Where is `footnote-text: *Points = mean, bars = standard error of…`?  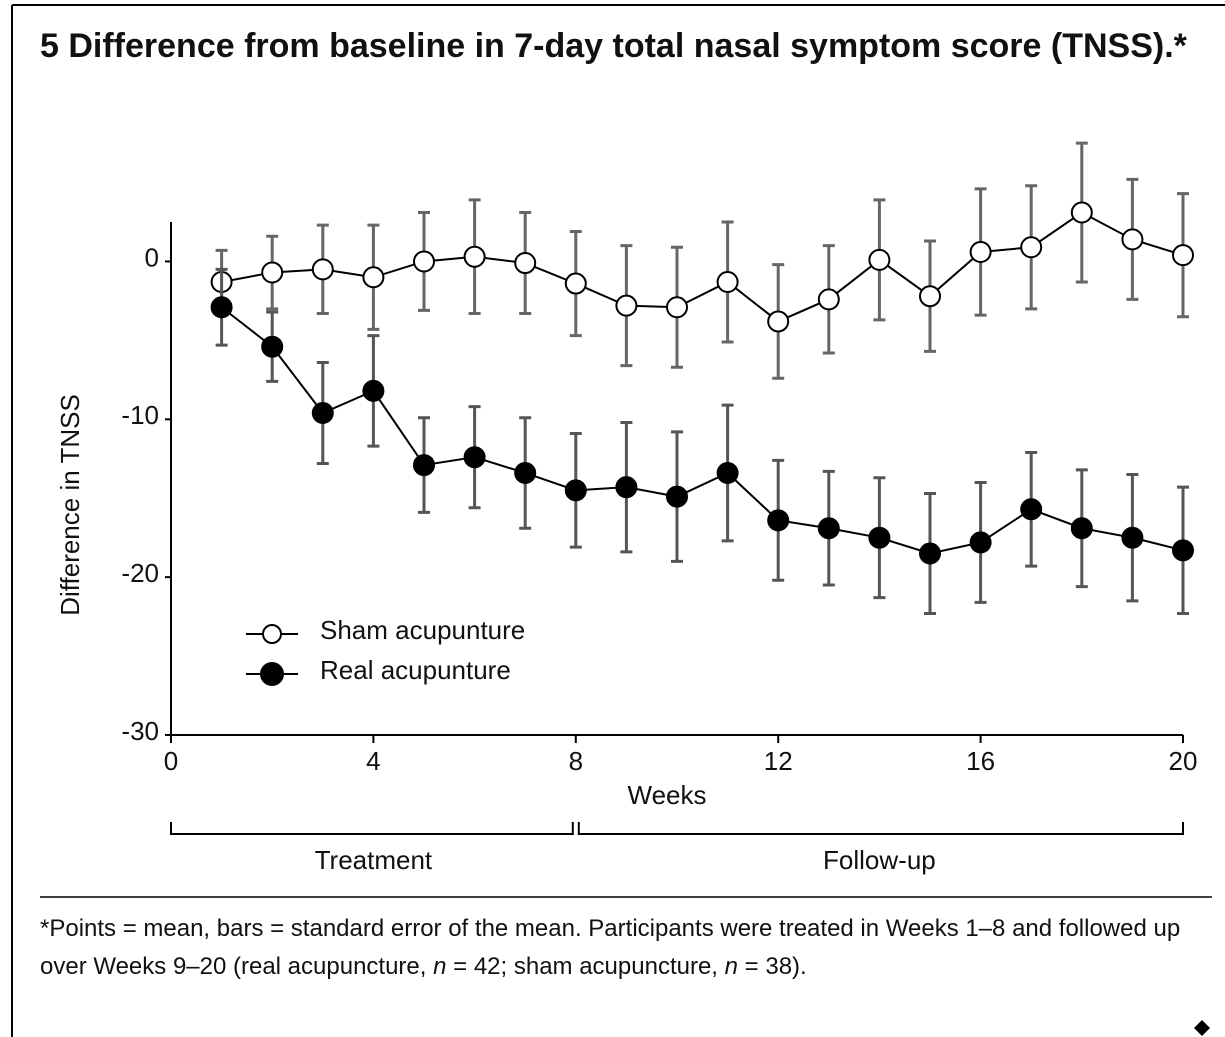
footnote-text: *Points = mean, bars = standard error of… is located at coordinates (610, 947).